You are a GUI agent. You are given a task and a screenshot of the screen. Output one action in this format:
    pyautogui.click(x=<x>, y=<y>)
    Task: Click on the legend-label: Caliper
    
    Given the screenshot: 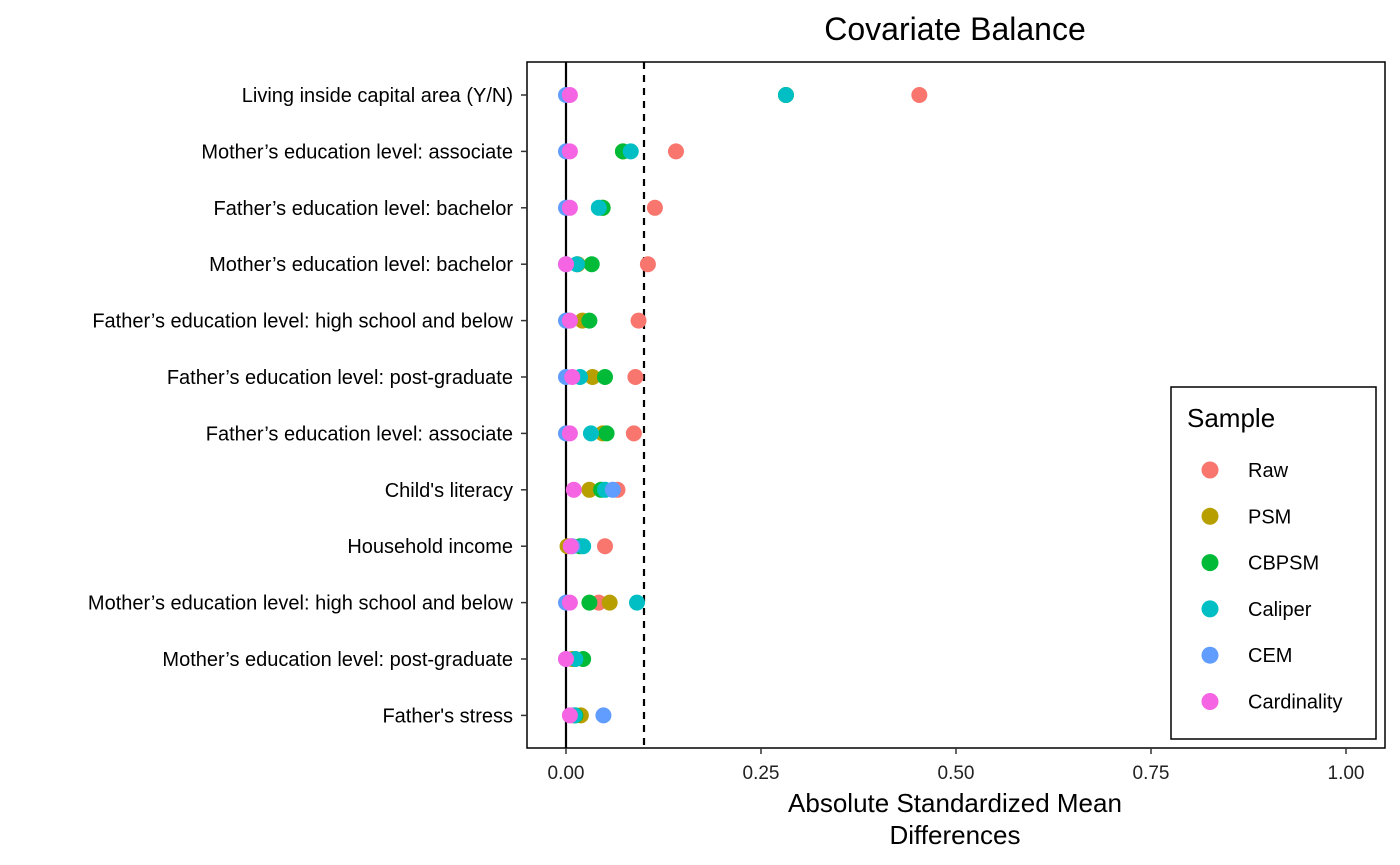 What is the action you would take?
    pyautogui.click(x=1280, y=610)
    